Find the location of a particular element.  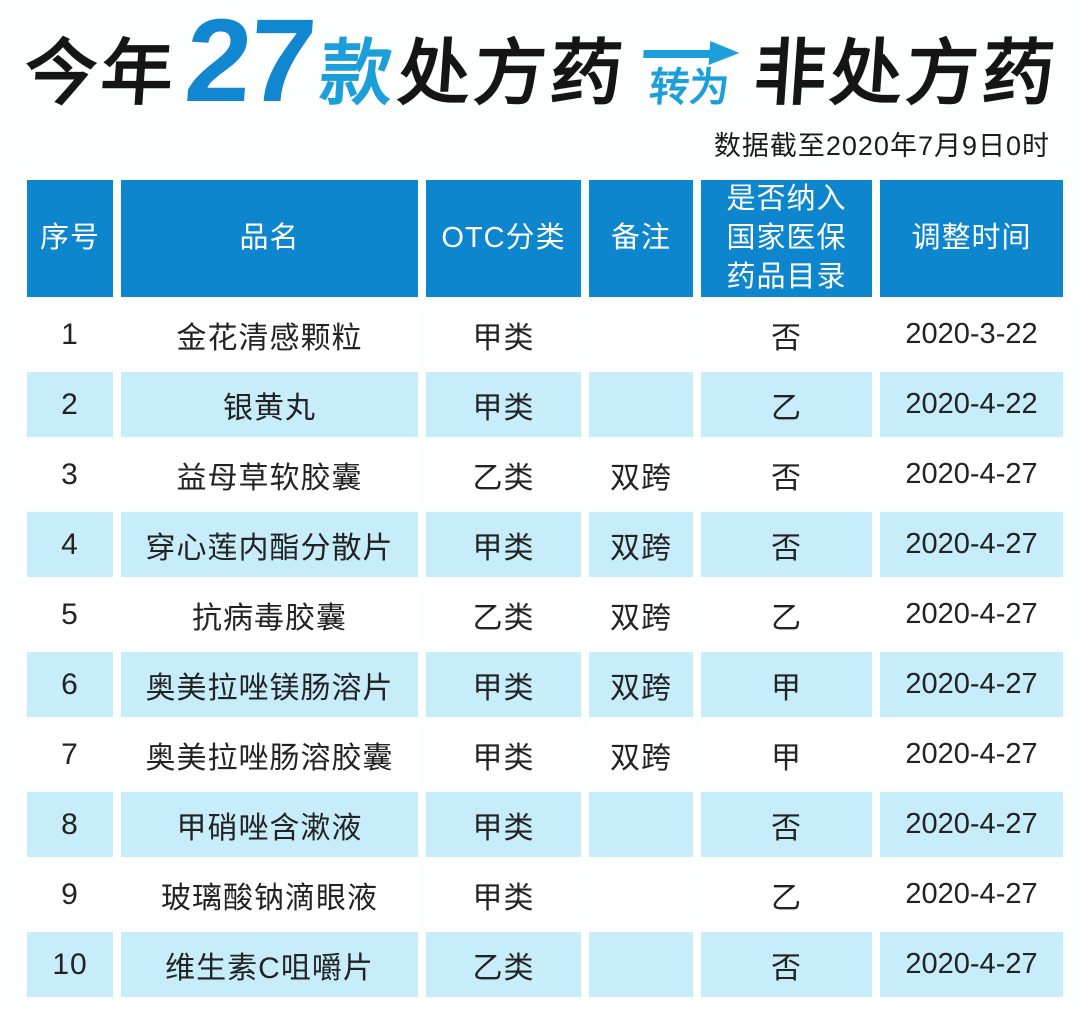

cell-index: 2 is located at coordinates (70, 405).